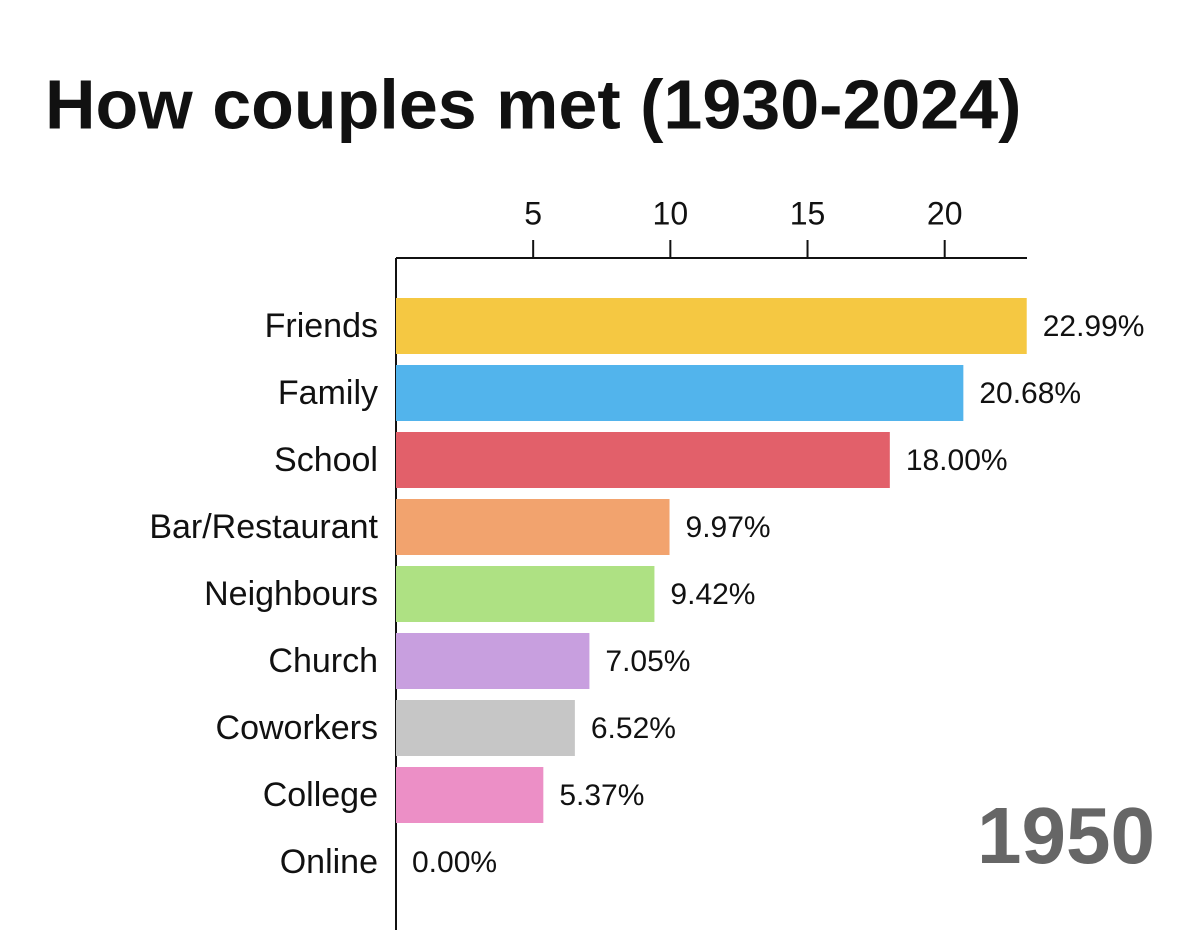 This screenshot has width=1200, height=949. What do you see at coordinates (263, 527) in the screenshot?
I see `category-label: Bar/Restaurant` at bounding box center [263, 527].